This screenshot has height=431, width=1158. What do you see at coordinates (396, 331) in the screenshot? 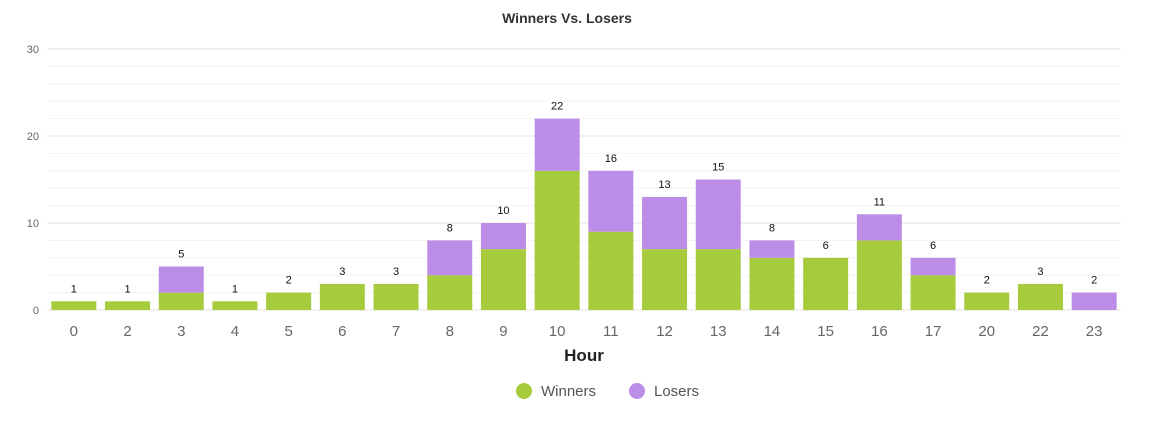
I see `x-tick-label: 7` at bounding box center [396, 331].